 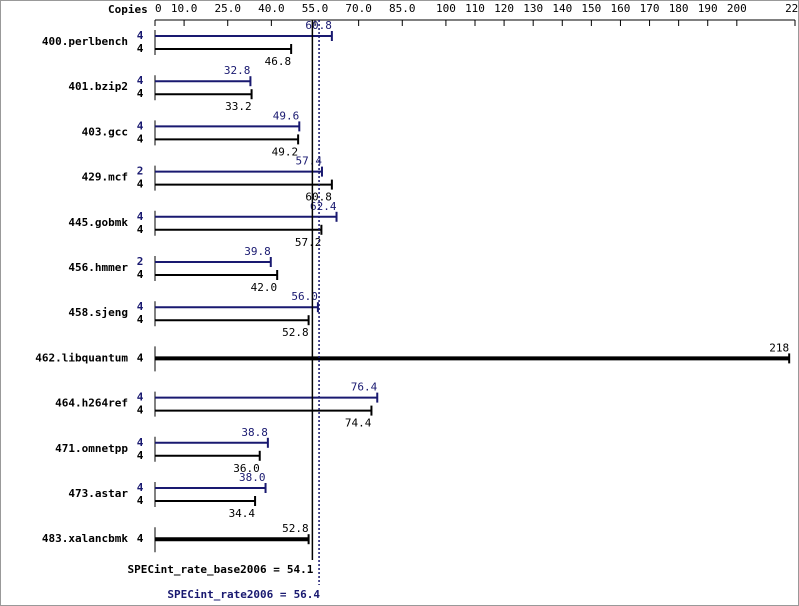 I want to click on x-tick-label: 25.0, so click(x=227, y=8).